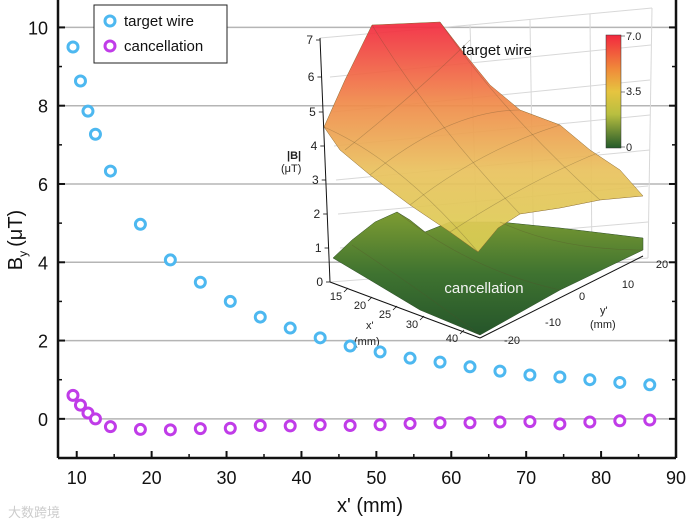 The width and height of the screenshot is (690, 524). What do you see at coordinates (370, 326) in the screenshot?
I see `inset-x-label: x'` at bounding box center [370, 326].